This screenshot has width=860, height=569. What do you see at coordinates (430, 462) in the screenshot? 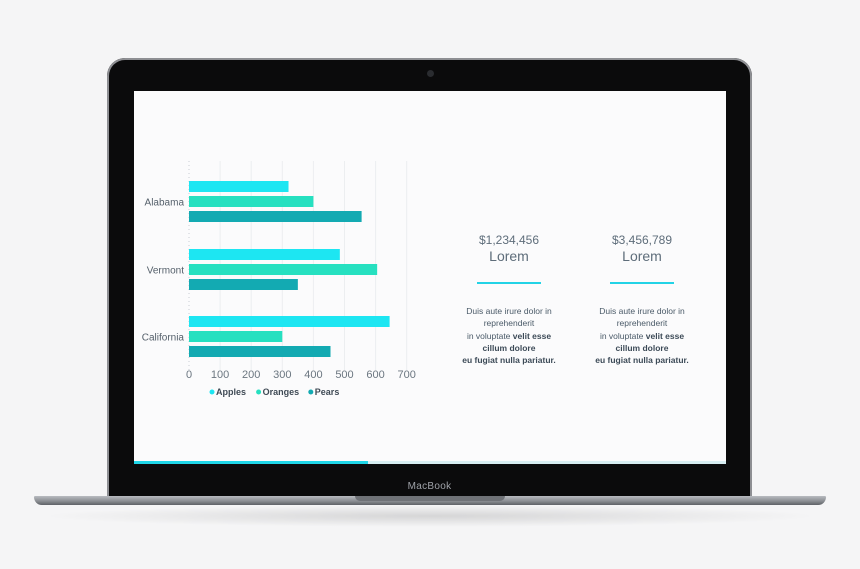
I see `slide-progress-bar` at bounding box center [430, 462].